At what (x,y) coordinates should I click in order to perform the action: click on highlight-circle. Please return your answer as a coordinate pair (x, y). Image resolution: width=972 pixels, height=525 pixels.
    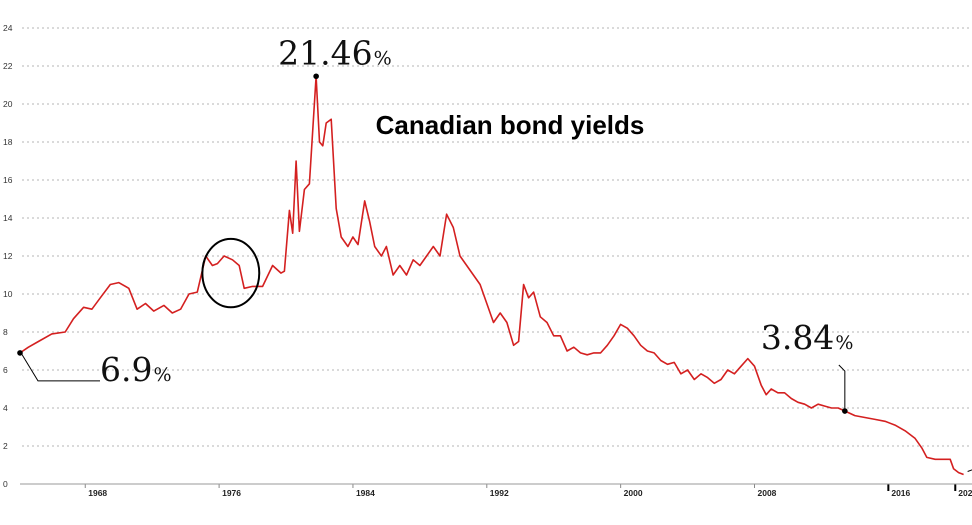
    Looking at the image, I should click on (231, 273).